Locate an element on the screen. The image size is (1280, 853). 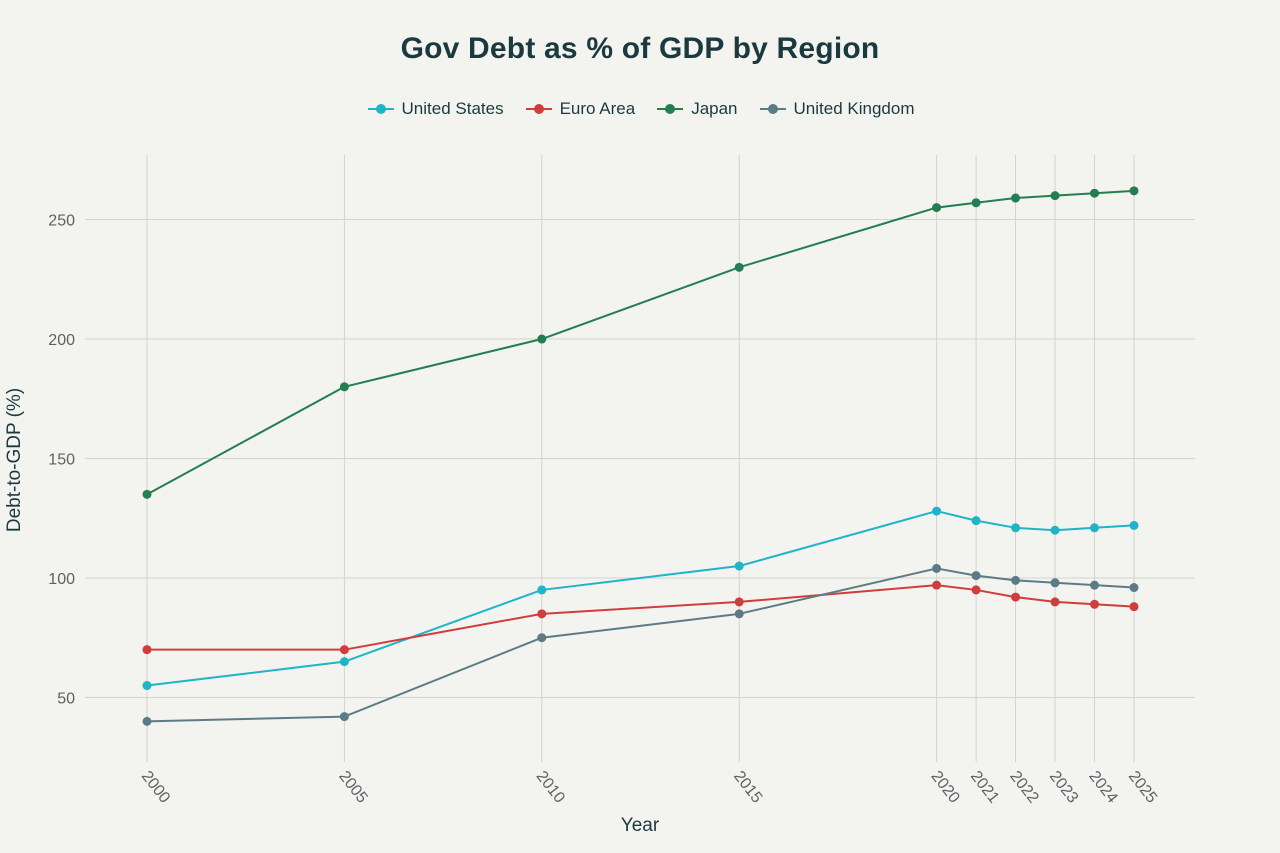
y-tick-label: 100 is located at coordinates (61, 579).